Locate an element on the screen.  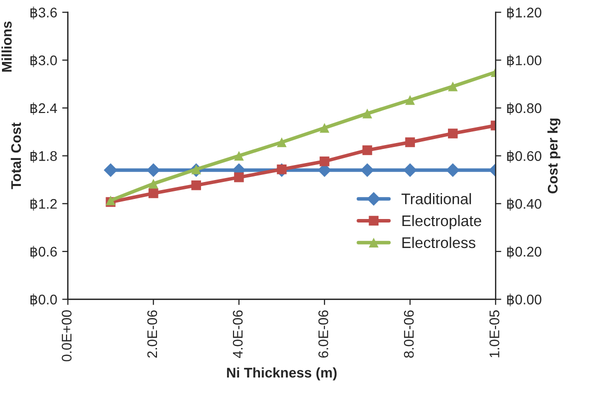
legend-label: Electroplate is located at coordinates (442, 222).